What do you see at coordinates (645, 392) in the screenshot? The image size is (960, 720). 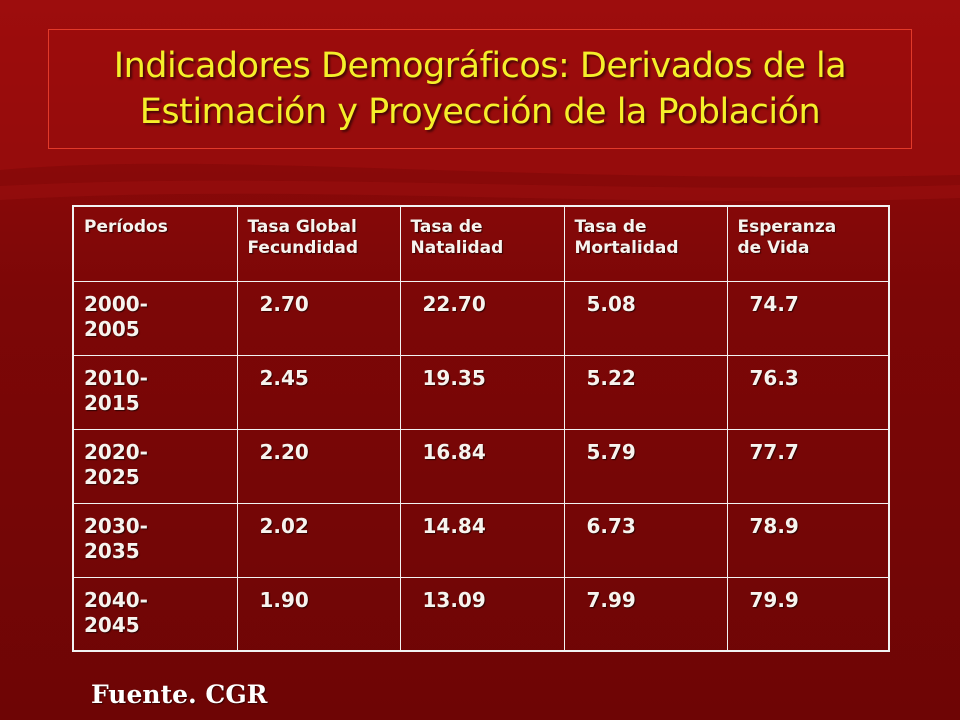 I see `cell-tasa-mortalidad: 5.22` at bounding box center [645, 392].